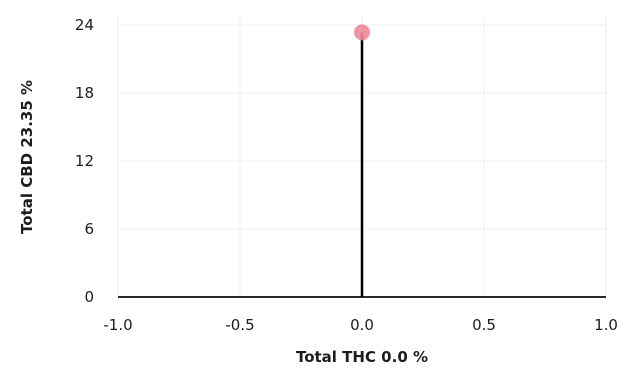 The height and width of the screenshot is (372, 629). What do you see at coordinates (27, 157) in the screenshot?
I see `y-axis-title: Total CBD 23.35 %` at bounding box center [27, 157].